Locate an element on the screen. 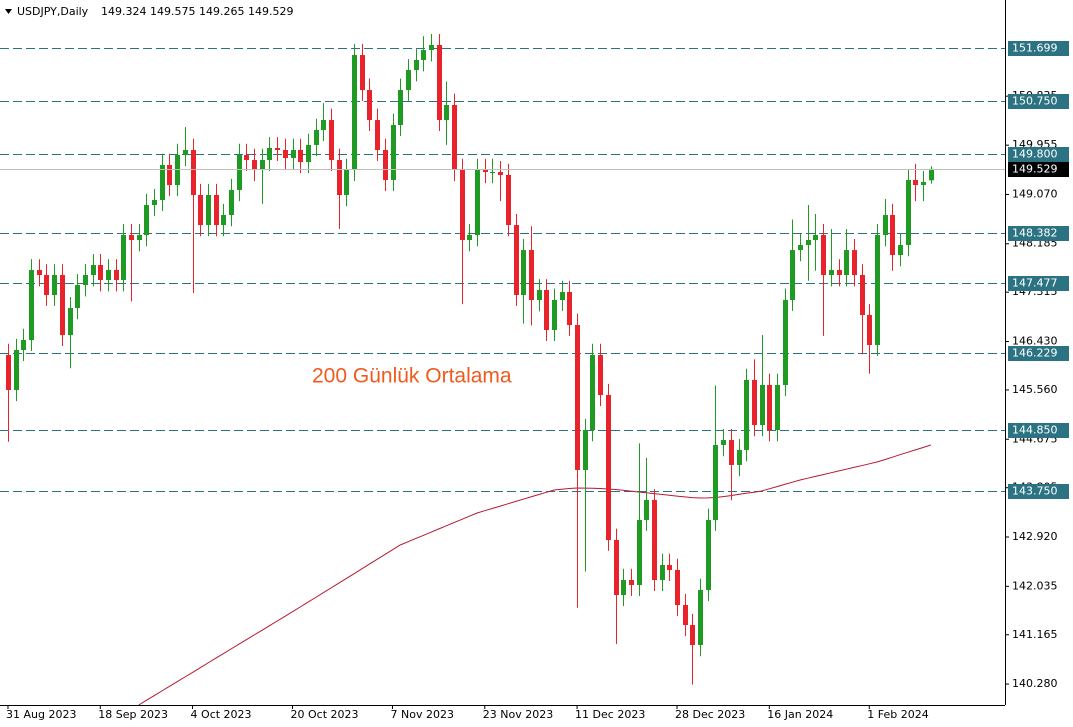 This screenshot has height=727, width=1073. menu-arrow is located at coordinates (8, 11).